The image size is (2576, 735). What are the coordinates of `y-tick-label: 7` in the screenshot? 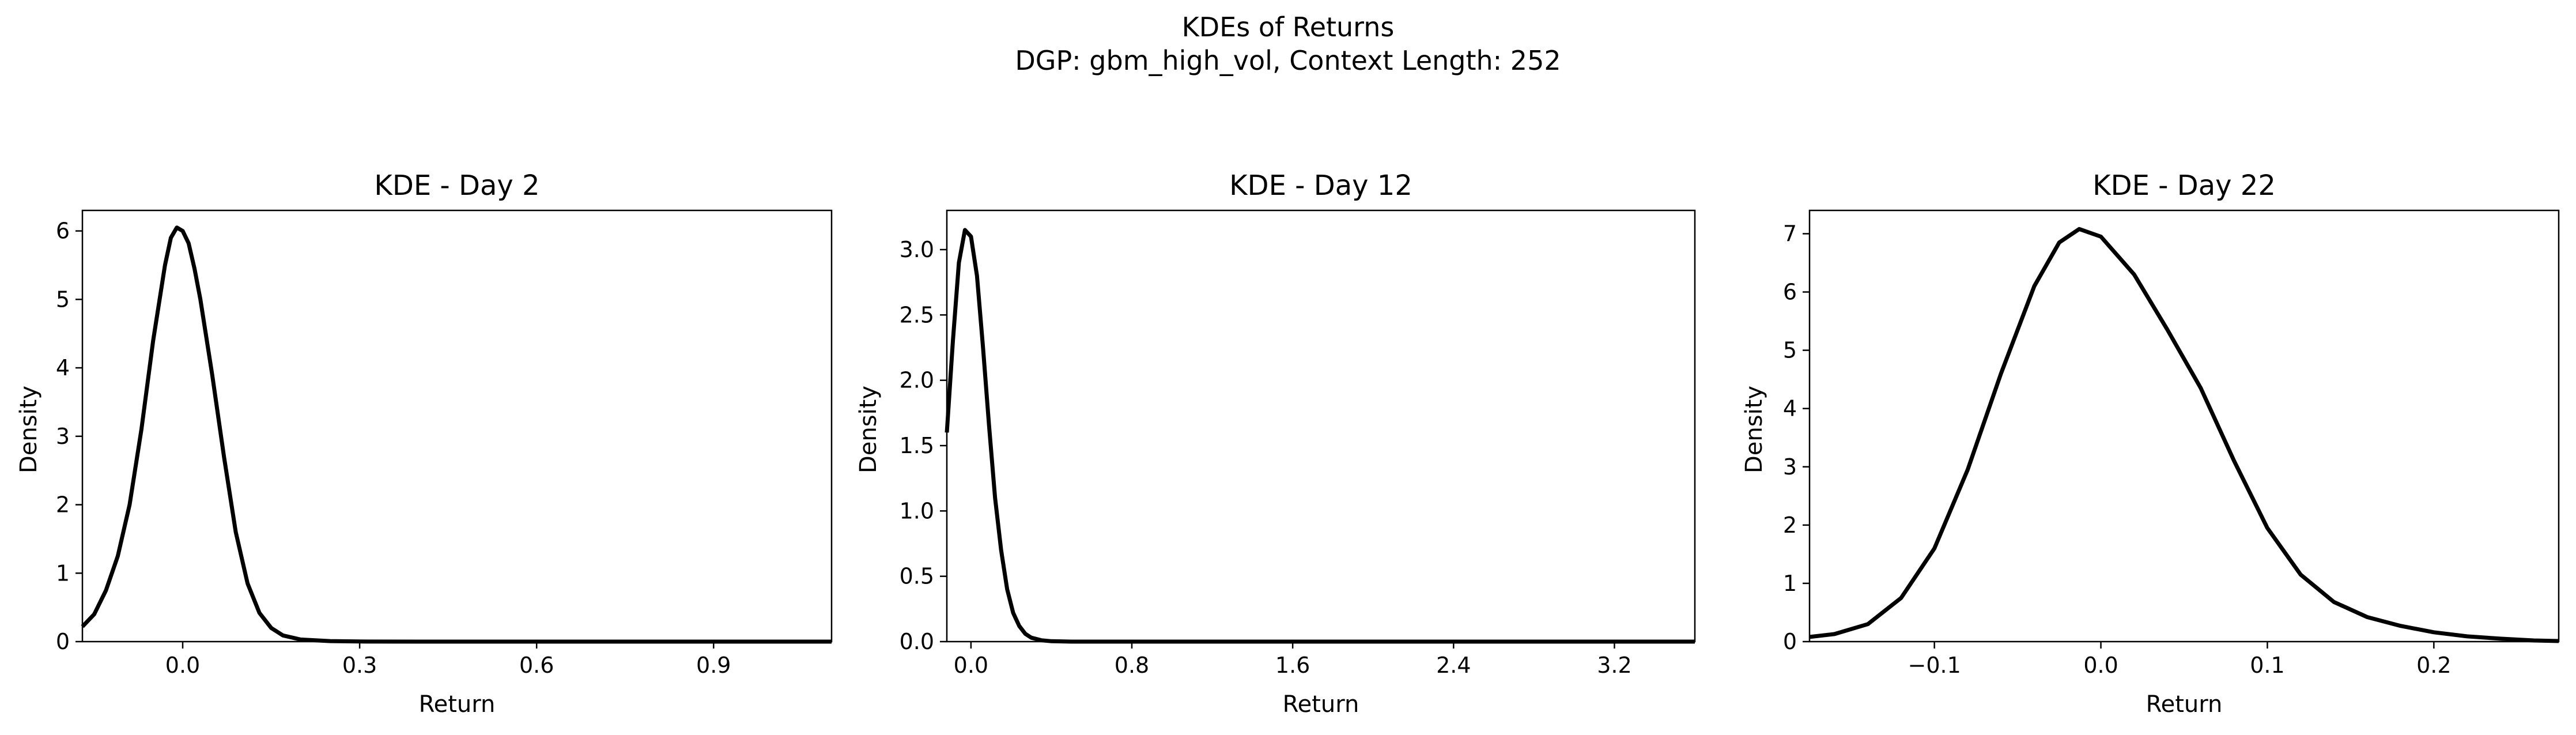 It's located at (1790, 233).